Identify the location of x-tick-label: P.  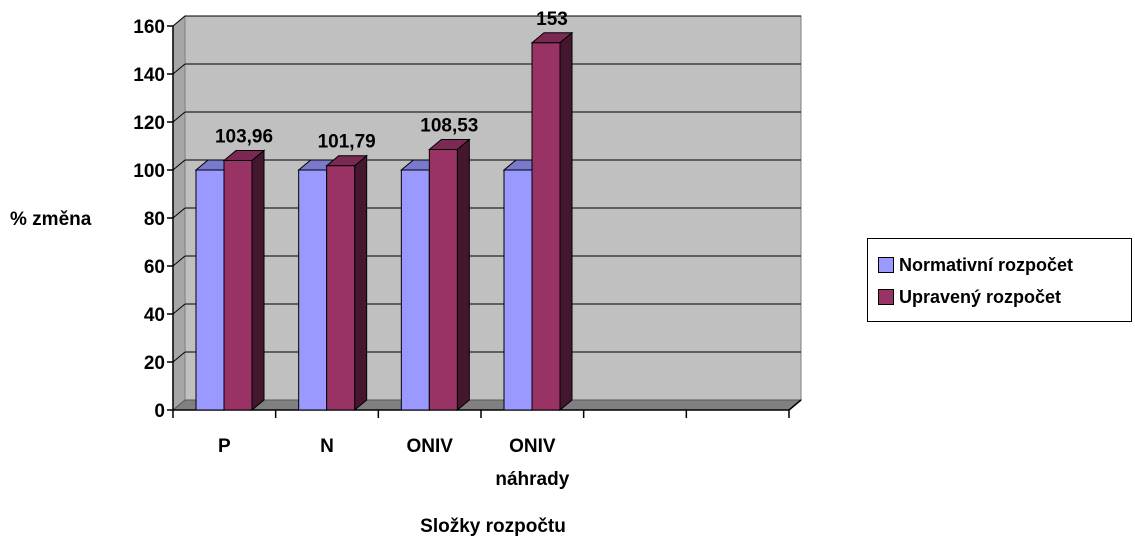
(224, 446).